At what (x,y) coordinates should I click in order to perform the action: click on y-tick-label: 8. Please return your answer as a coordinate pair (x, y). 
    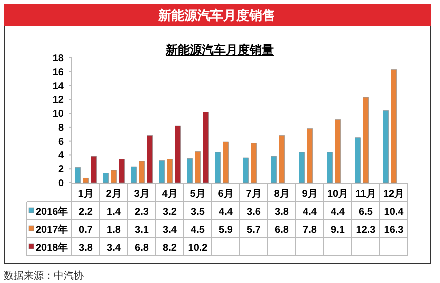
    Looking at the image, I should click on (61, 128).